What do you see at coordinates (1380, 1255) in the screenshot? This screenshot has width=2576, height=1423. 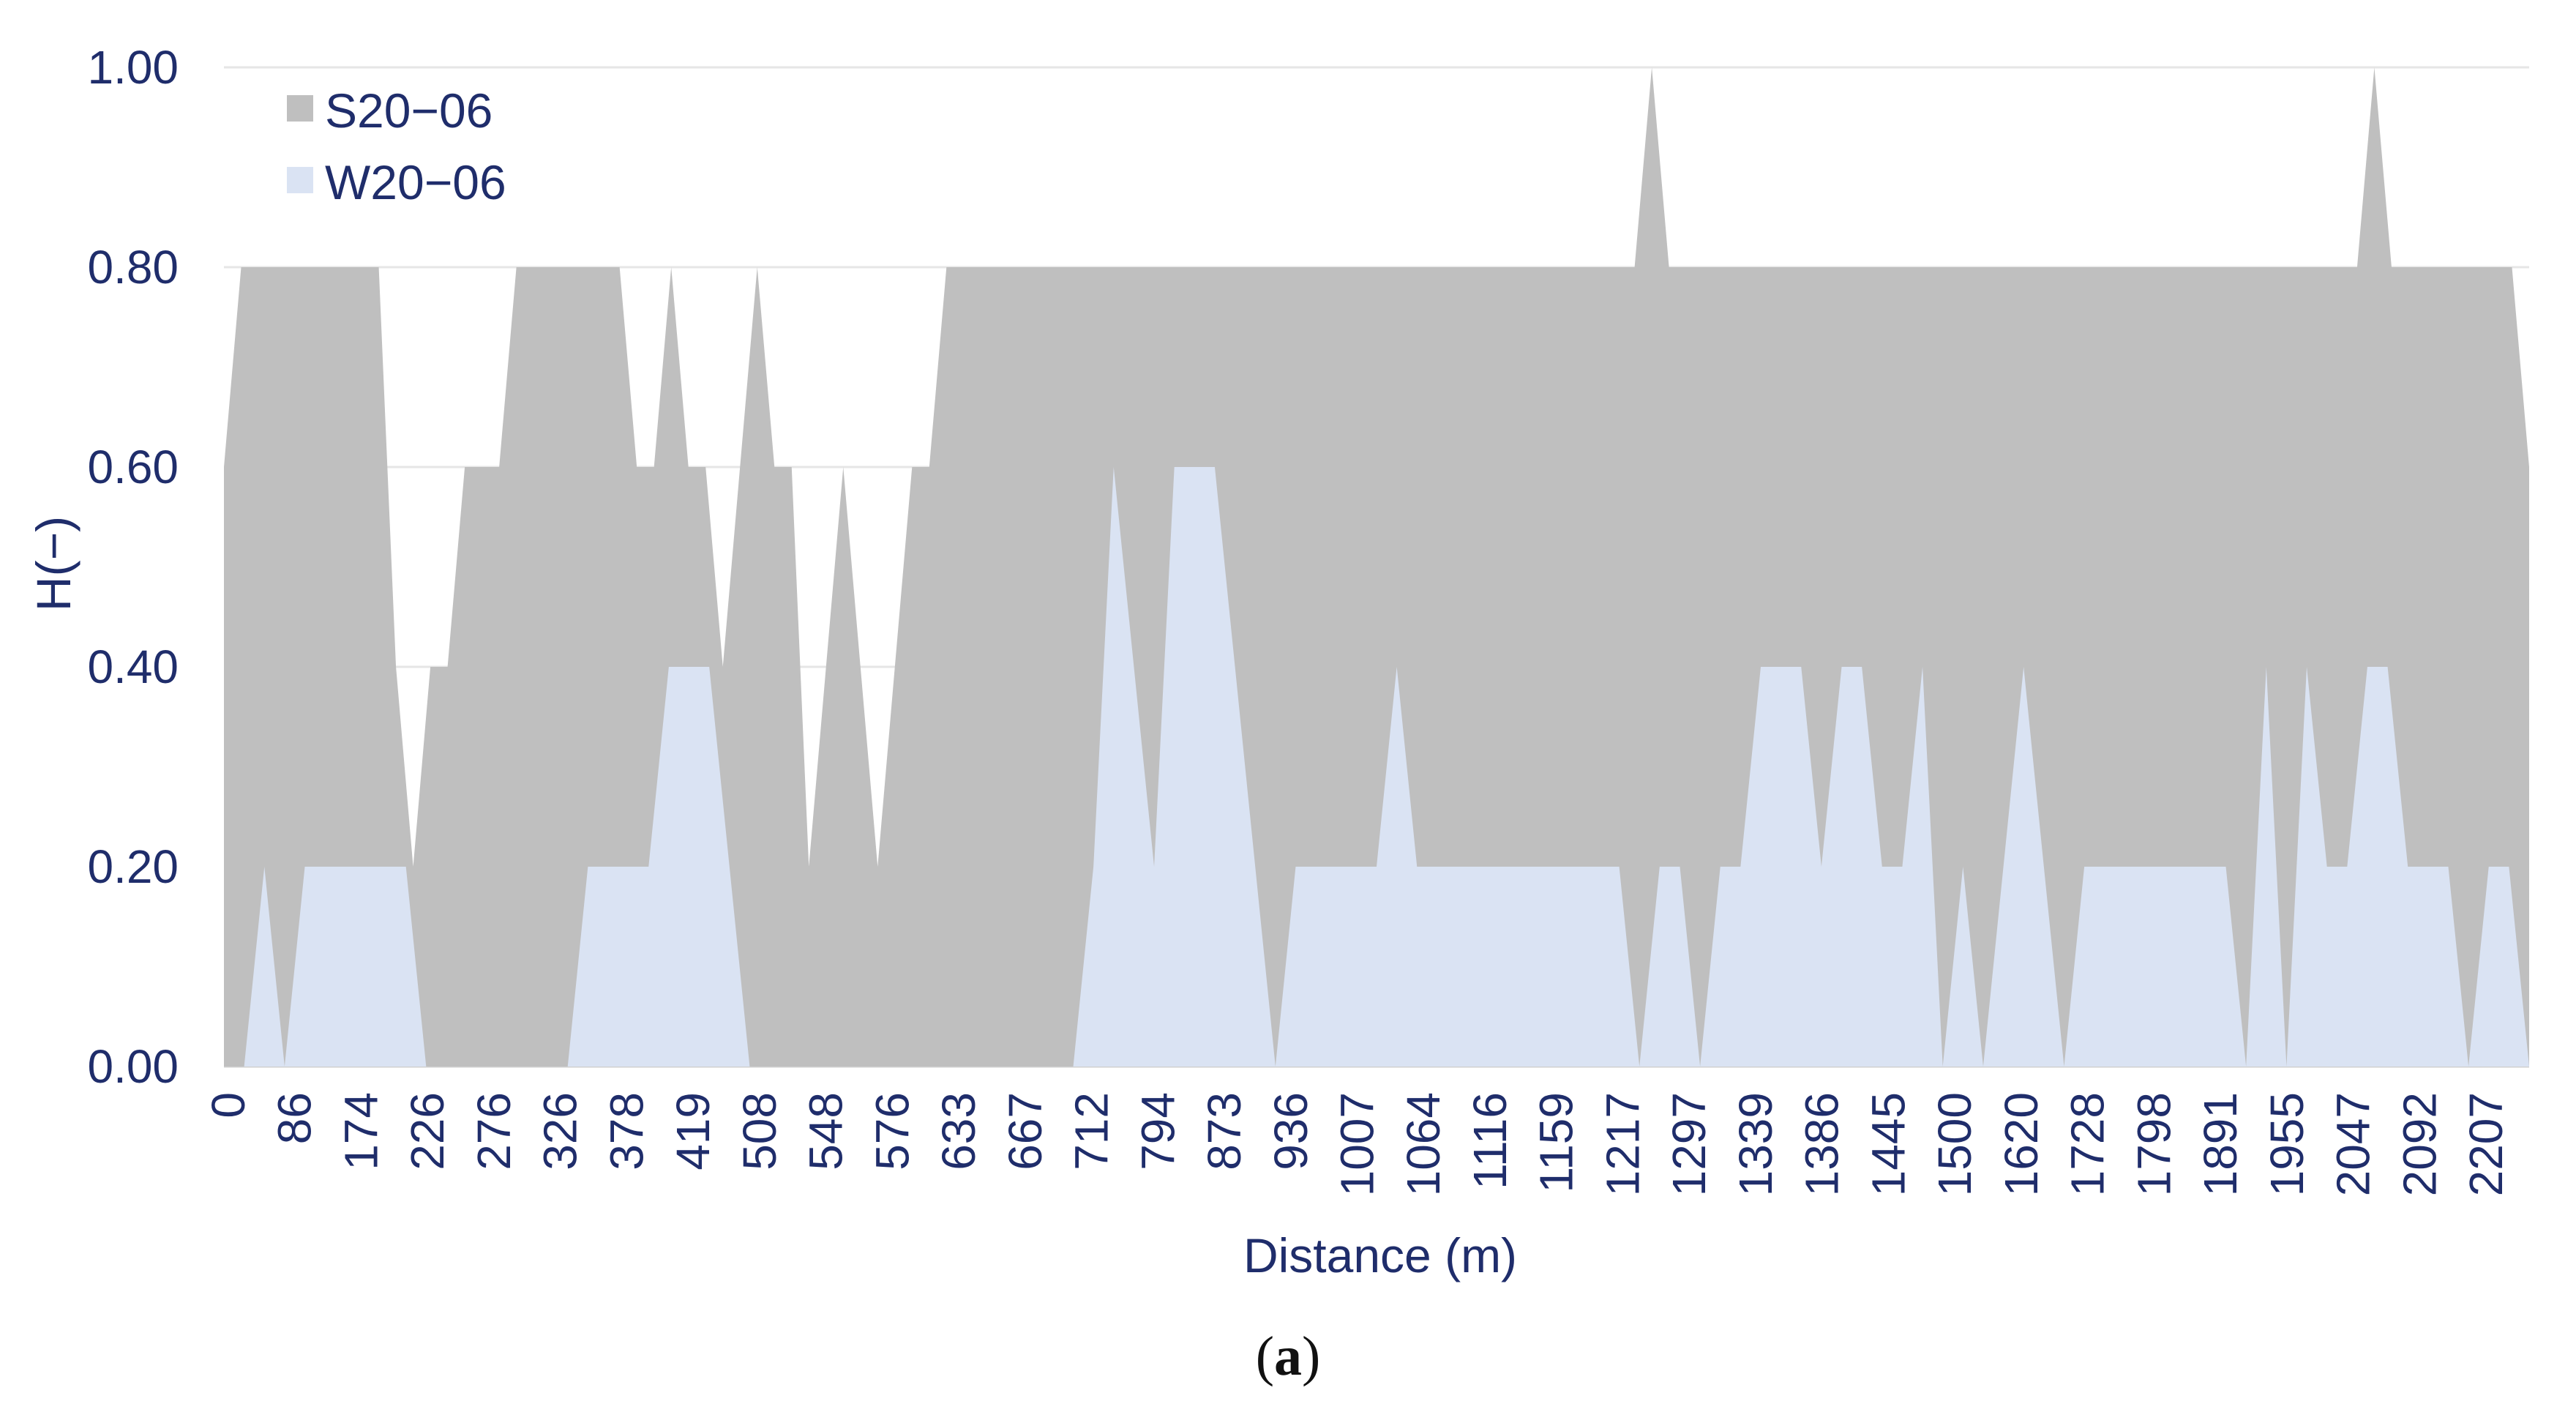 I see `x-axis-title: Distance (m)` at bounding box center [1380, 1255].